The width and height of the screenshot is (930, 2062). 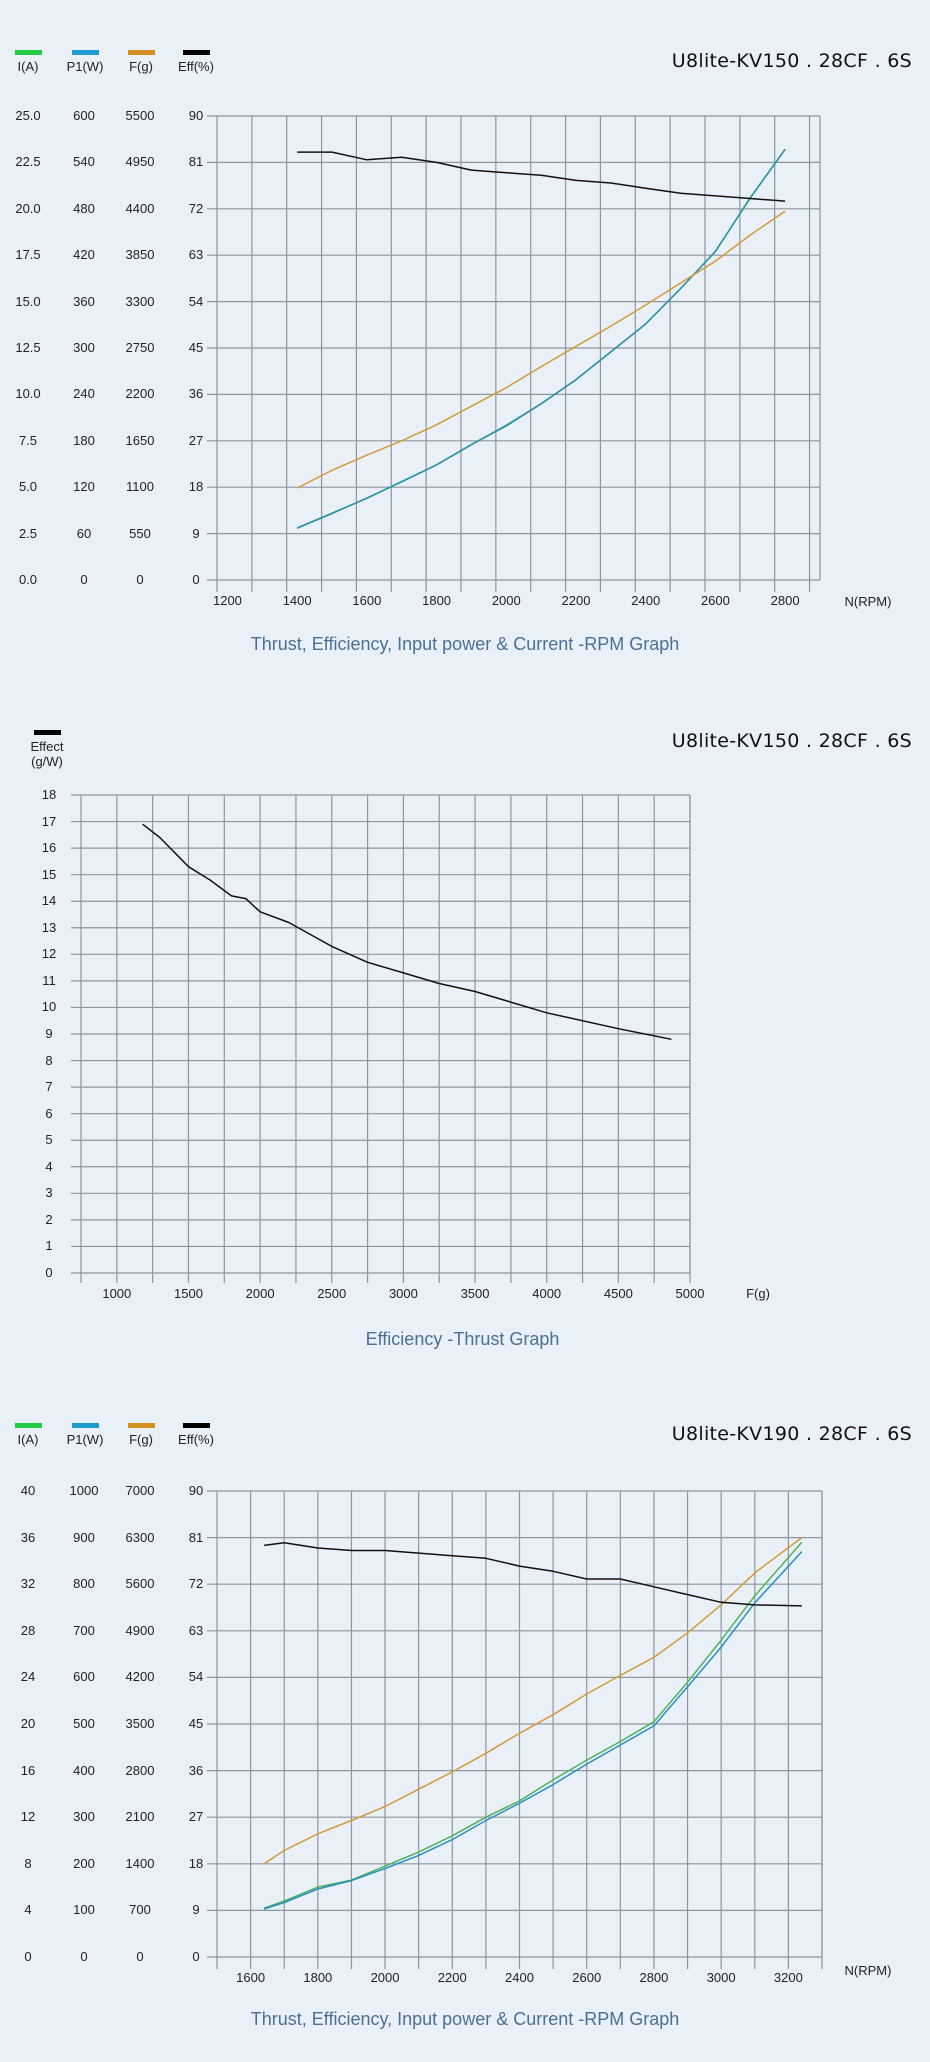 What do you see at coordinates (785, 600) in the screenshot?
I see `x-tick: 2800` at bounding box center [785, 600].